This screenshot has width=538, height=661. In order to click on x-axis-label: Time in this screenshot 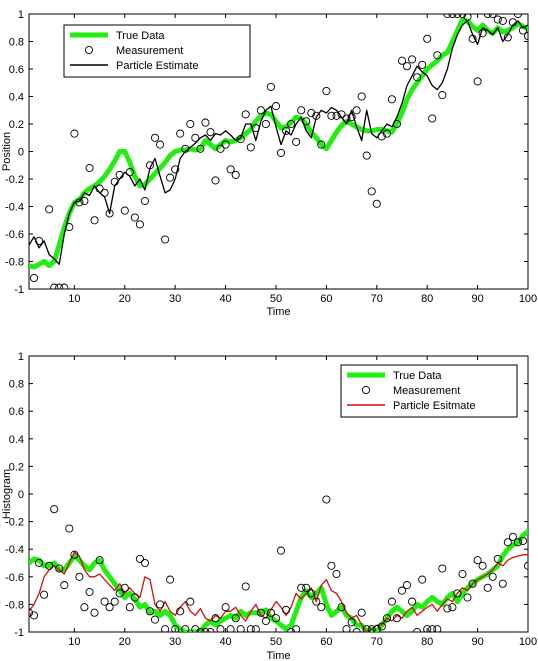, I will do `click(278, 655)`.